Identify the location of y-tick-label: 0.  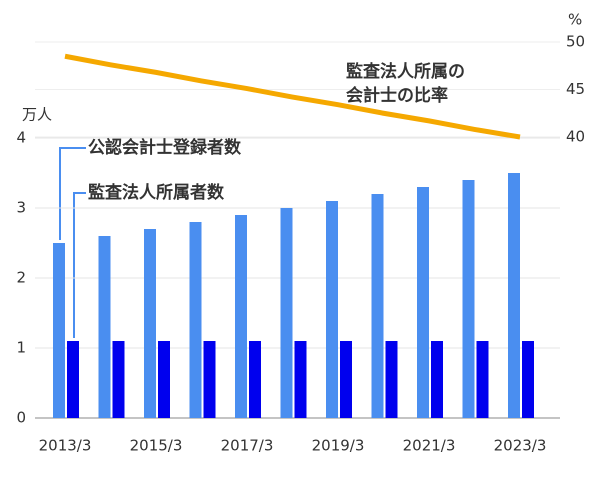
(21, 418).